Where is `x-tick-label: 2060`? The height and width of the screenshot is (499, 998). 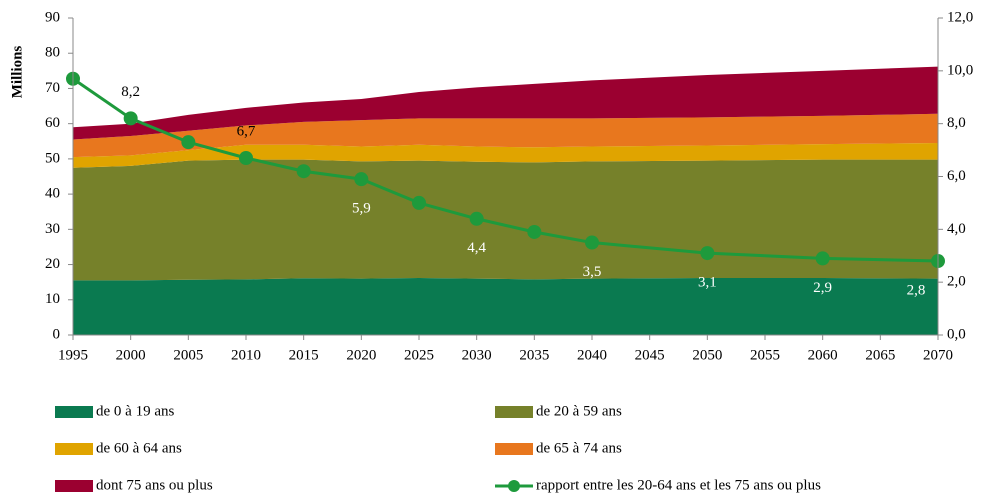 x-tick-label: 2060 is located at coordinates (823, 355).